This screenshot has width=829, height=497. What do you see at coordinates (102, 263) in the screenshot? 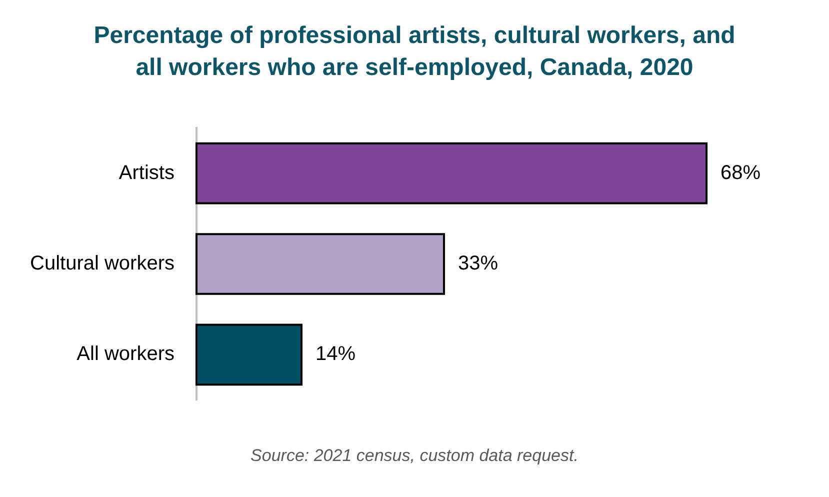
I see `y-tick-label: Cultural workers` at bounding box center [102, 263].